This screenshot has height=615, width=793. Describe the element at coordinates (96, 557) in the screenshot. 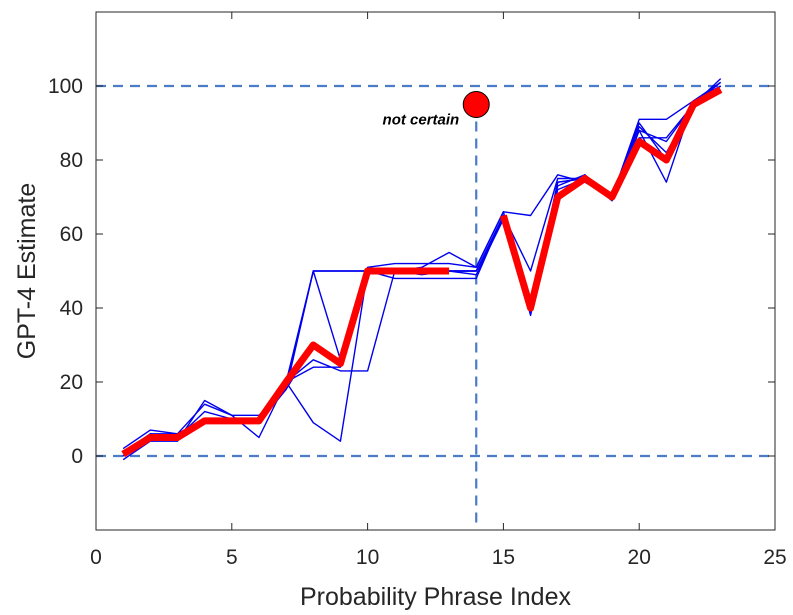

I see `x-tick-label: 0` at that location.